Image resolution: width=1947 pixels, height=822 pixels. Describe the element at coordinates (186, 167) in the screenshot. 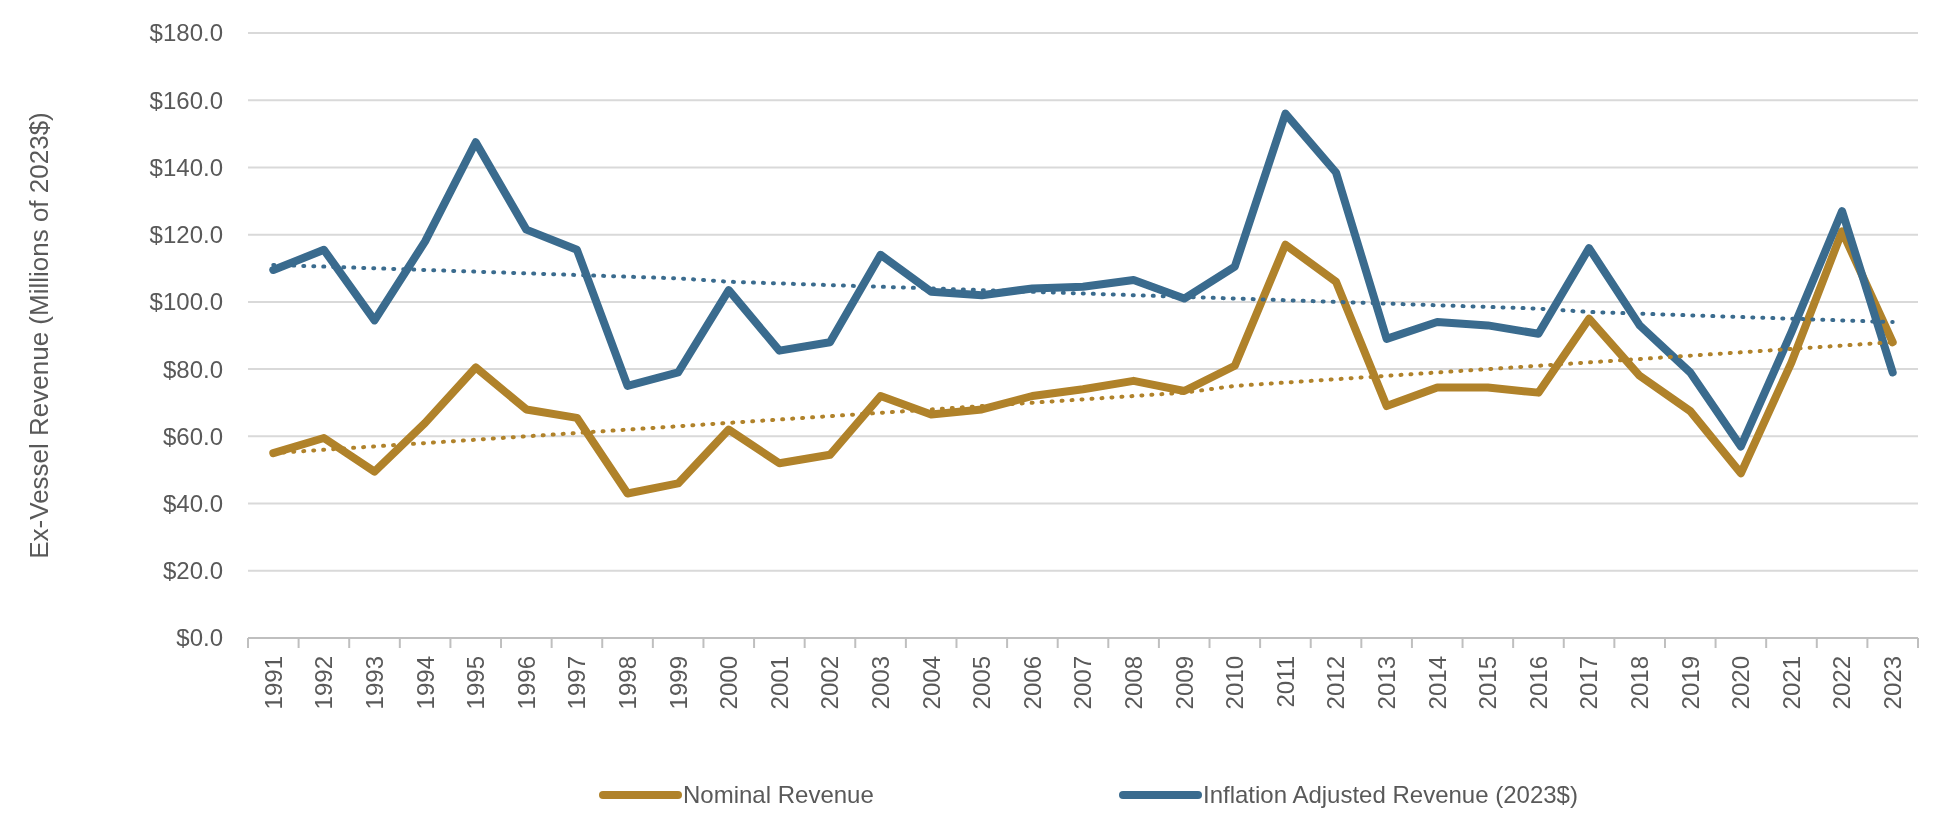

I see `y-tick-label: $140.0` at that location.